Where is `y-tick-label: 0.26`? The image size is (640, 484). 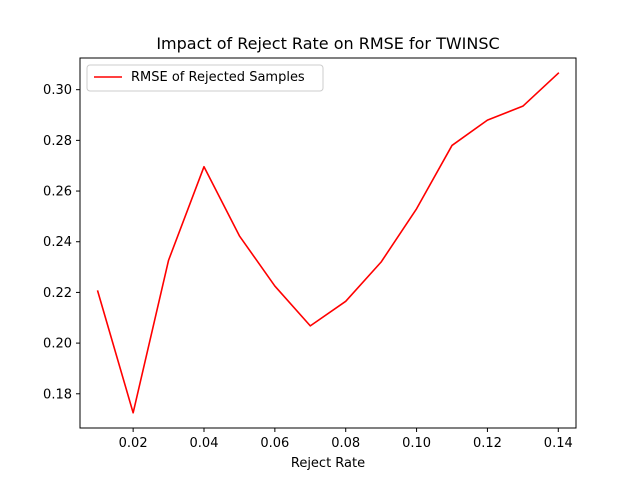 y-tick-label: 0.26 is located at coordinates (57, 192).